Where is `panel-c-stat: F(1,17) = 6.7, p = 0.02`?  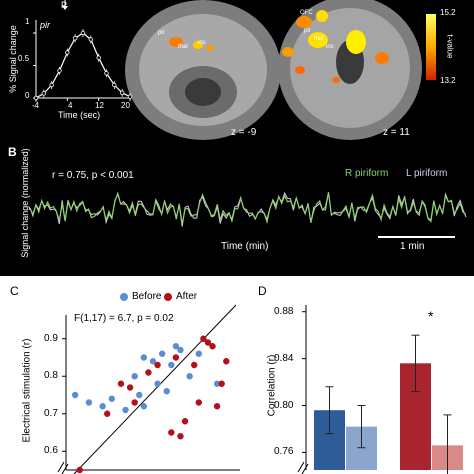 panel-c-stat: F(1,17) = 6.7, p = 0.02 is located at coordinates (124, 318).